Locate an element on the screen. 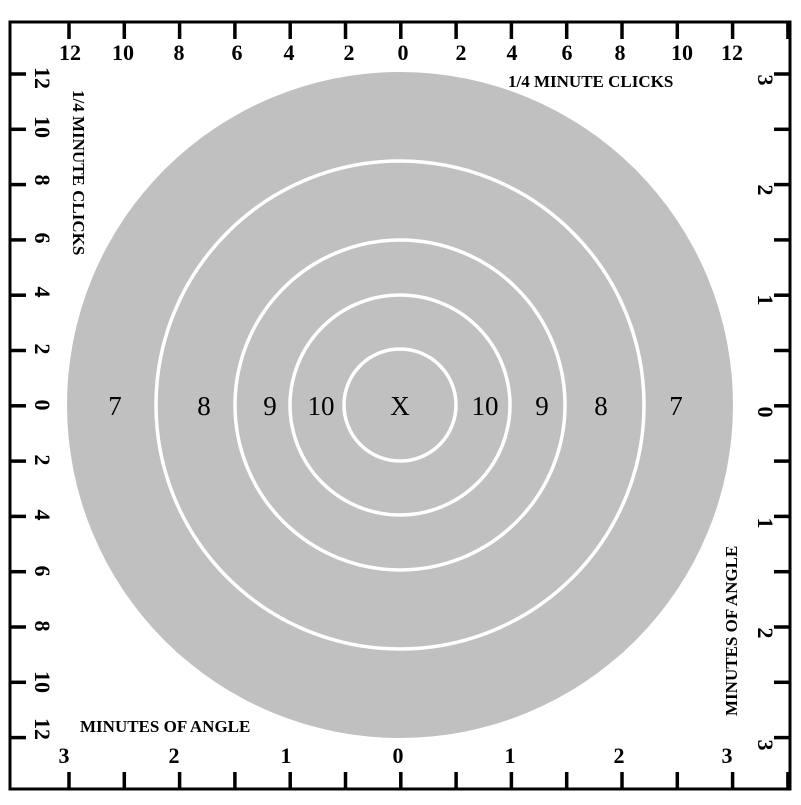 Image resolution: width=801 pixels, height=805 pixels. top-tick-marks is located at coordinates (428, 30).